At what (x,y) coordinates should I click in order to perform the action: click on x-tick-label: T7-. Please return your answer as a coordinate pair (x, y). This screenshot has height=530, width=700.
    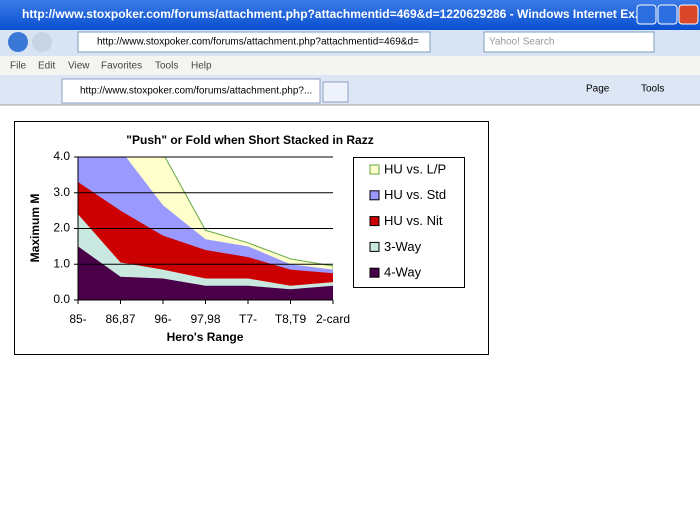
    Looking at the image, I should click on (248, 319).